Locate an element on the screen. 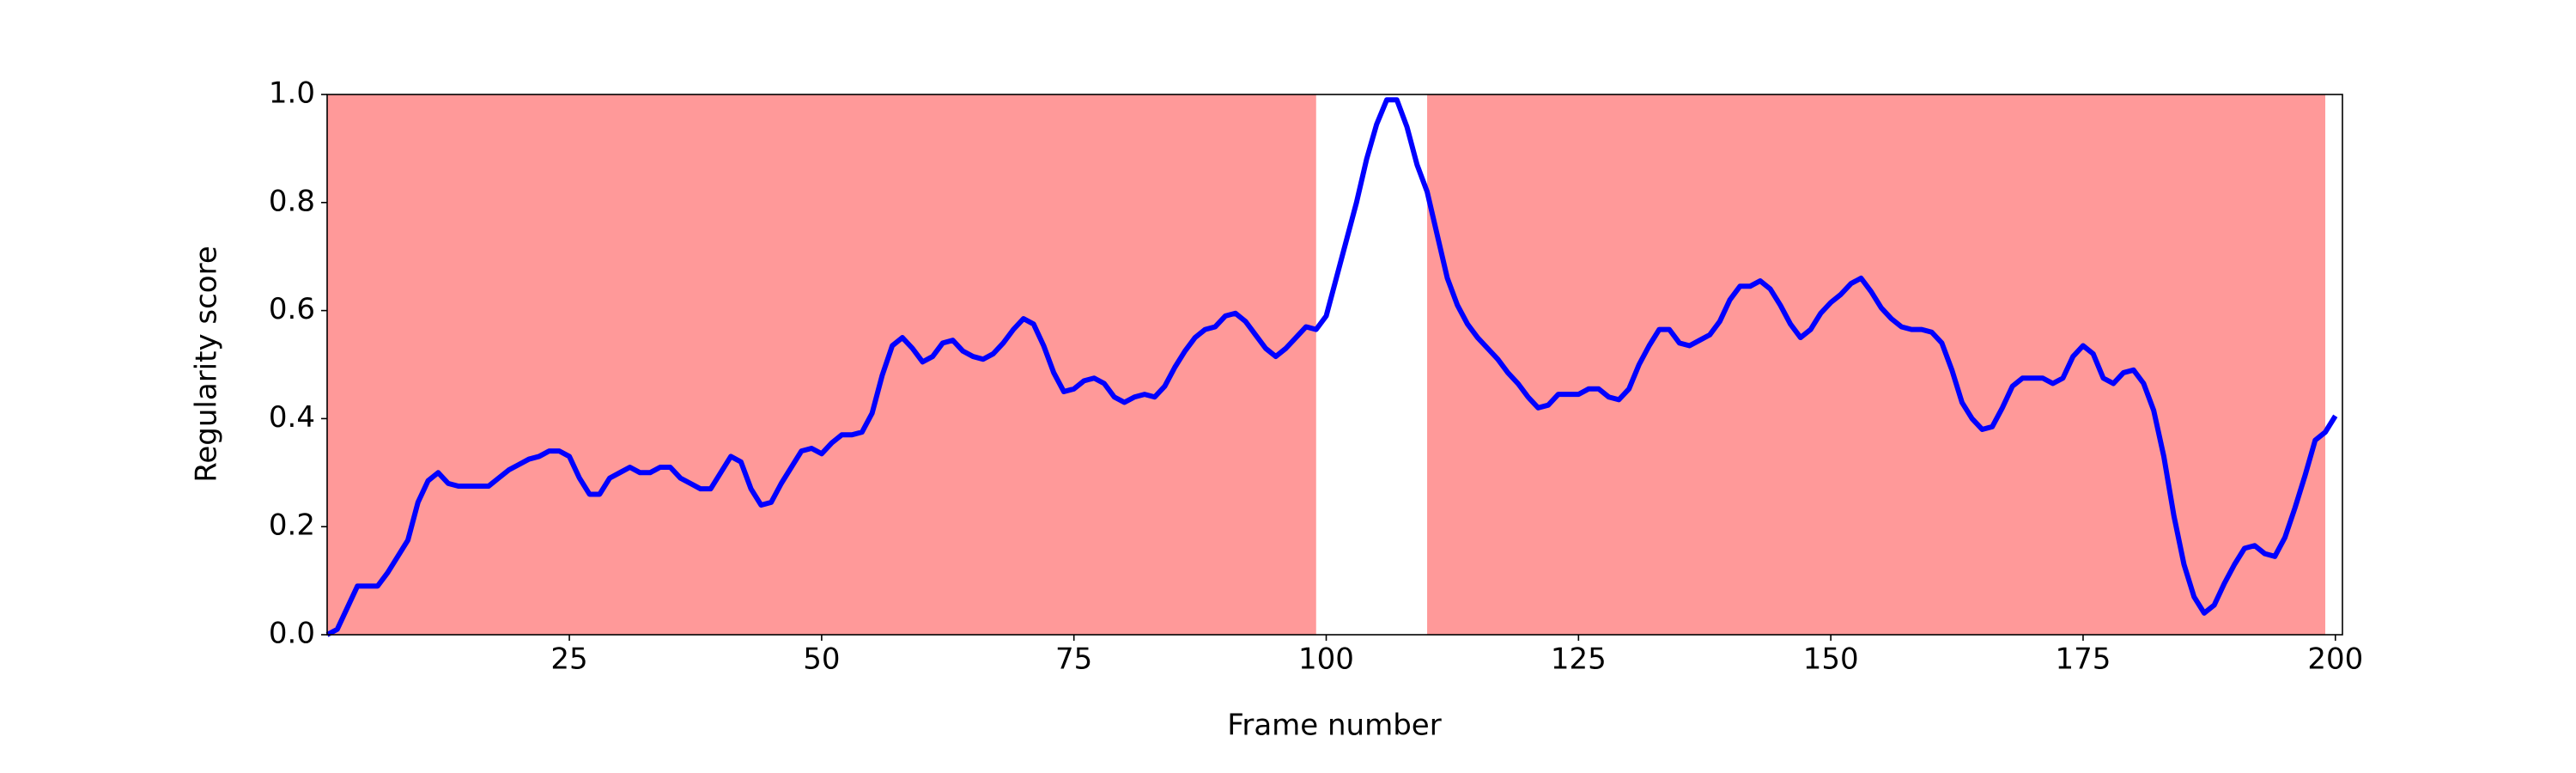  x-tick-label: 75 is located at coordinates (1074, 659).